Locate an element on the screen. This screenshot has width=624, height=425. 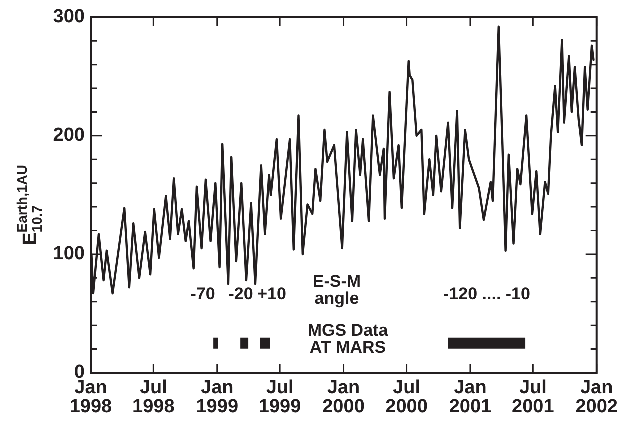
x-tick-label: Jul 2001 is located at coordinates (533, 398).